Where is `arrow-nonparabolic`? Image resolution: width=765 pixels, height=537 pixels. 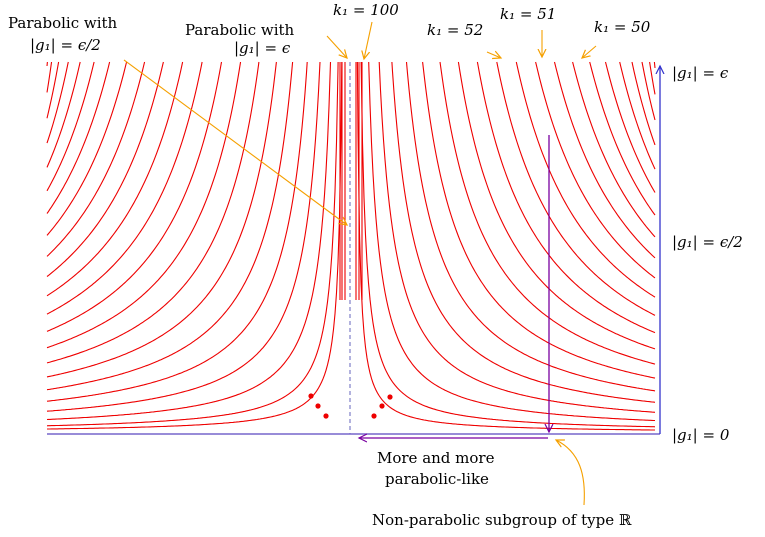
arrow-nonparabolic is located at coordinates (570, 473).